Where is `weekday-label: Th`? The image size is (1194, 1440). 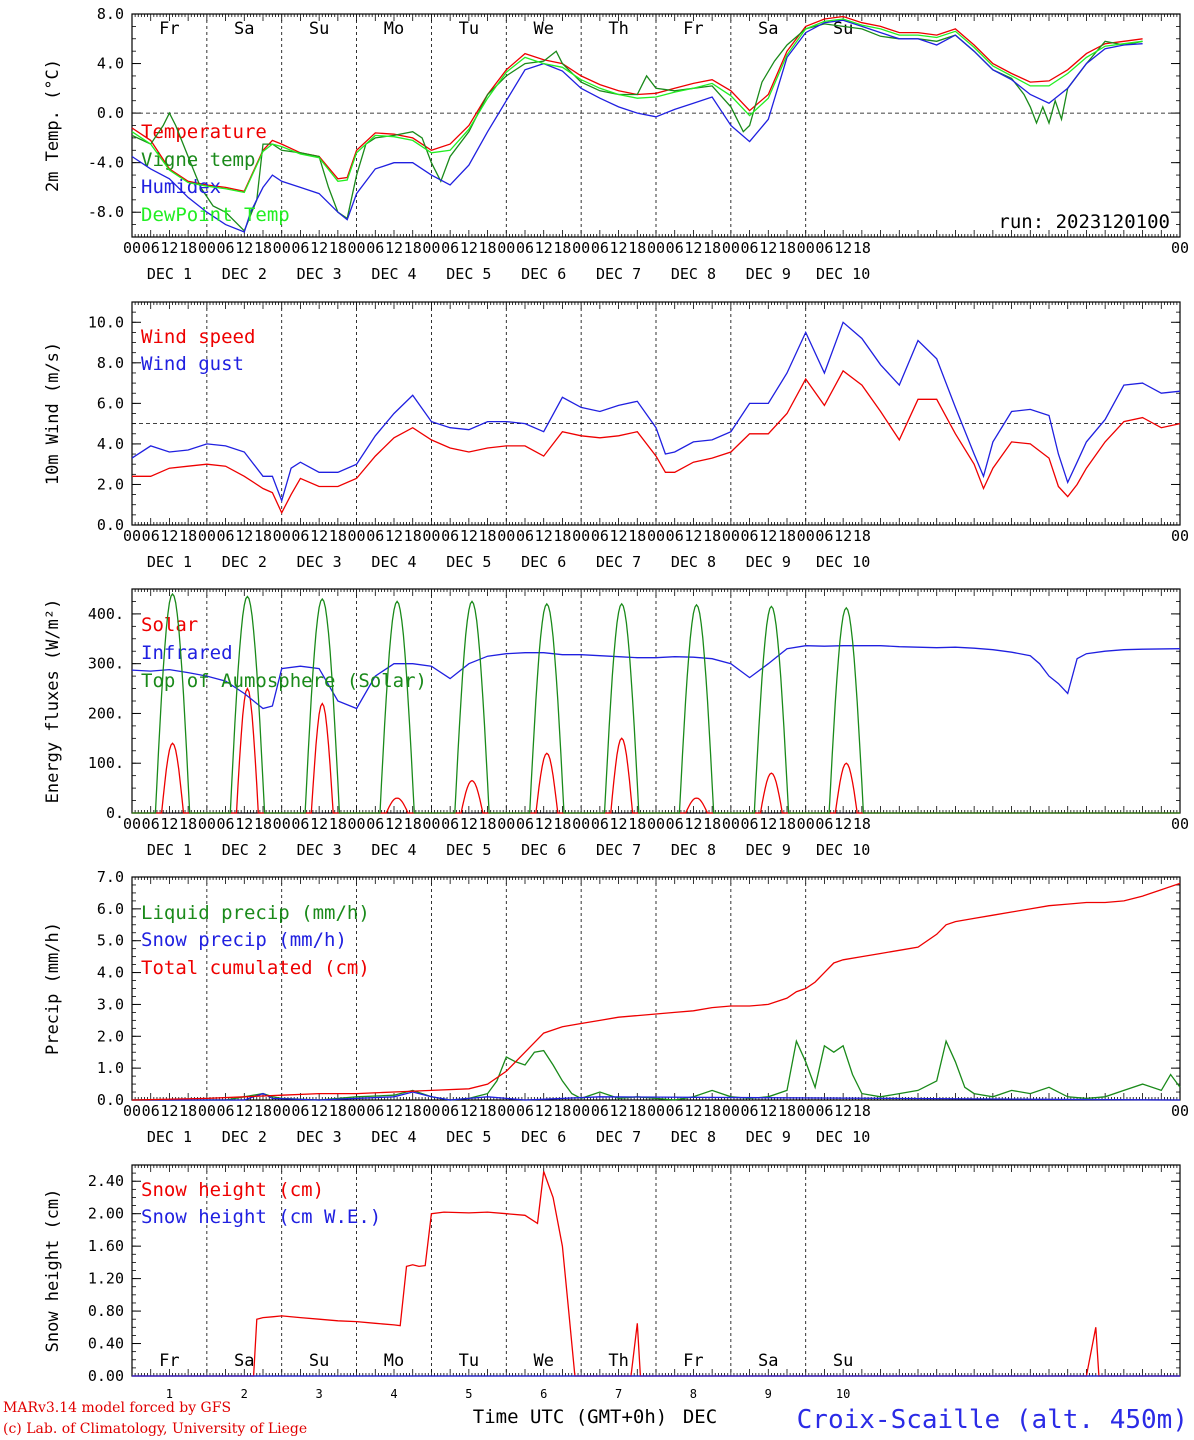
weekday-label: Th is located at coordinates (618, 29).